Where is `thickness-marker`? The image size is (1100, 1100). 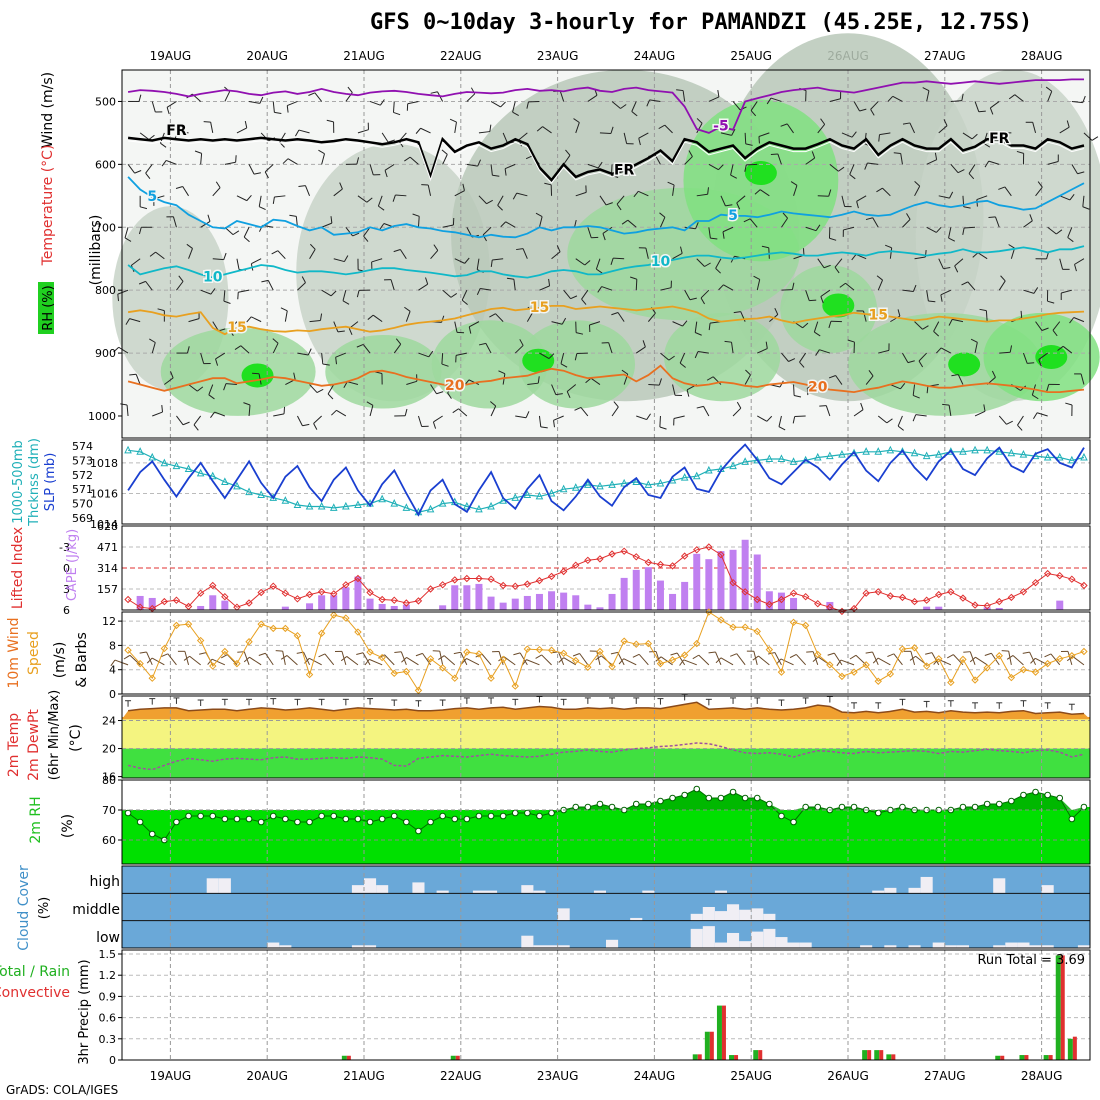
thickness-marker is located at coordinates (660, 482).